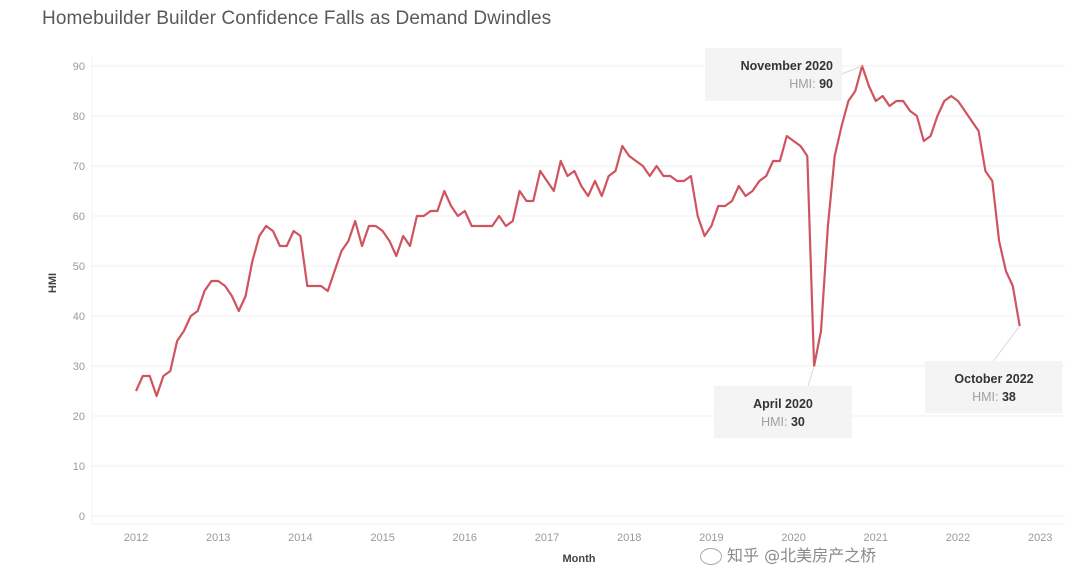 This screenshot has width=1080, height=571. What do you see at coordinates (218, 538) in the screenshot?
I see `x-tick-label: 2013` at bounding box center [218, 538].